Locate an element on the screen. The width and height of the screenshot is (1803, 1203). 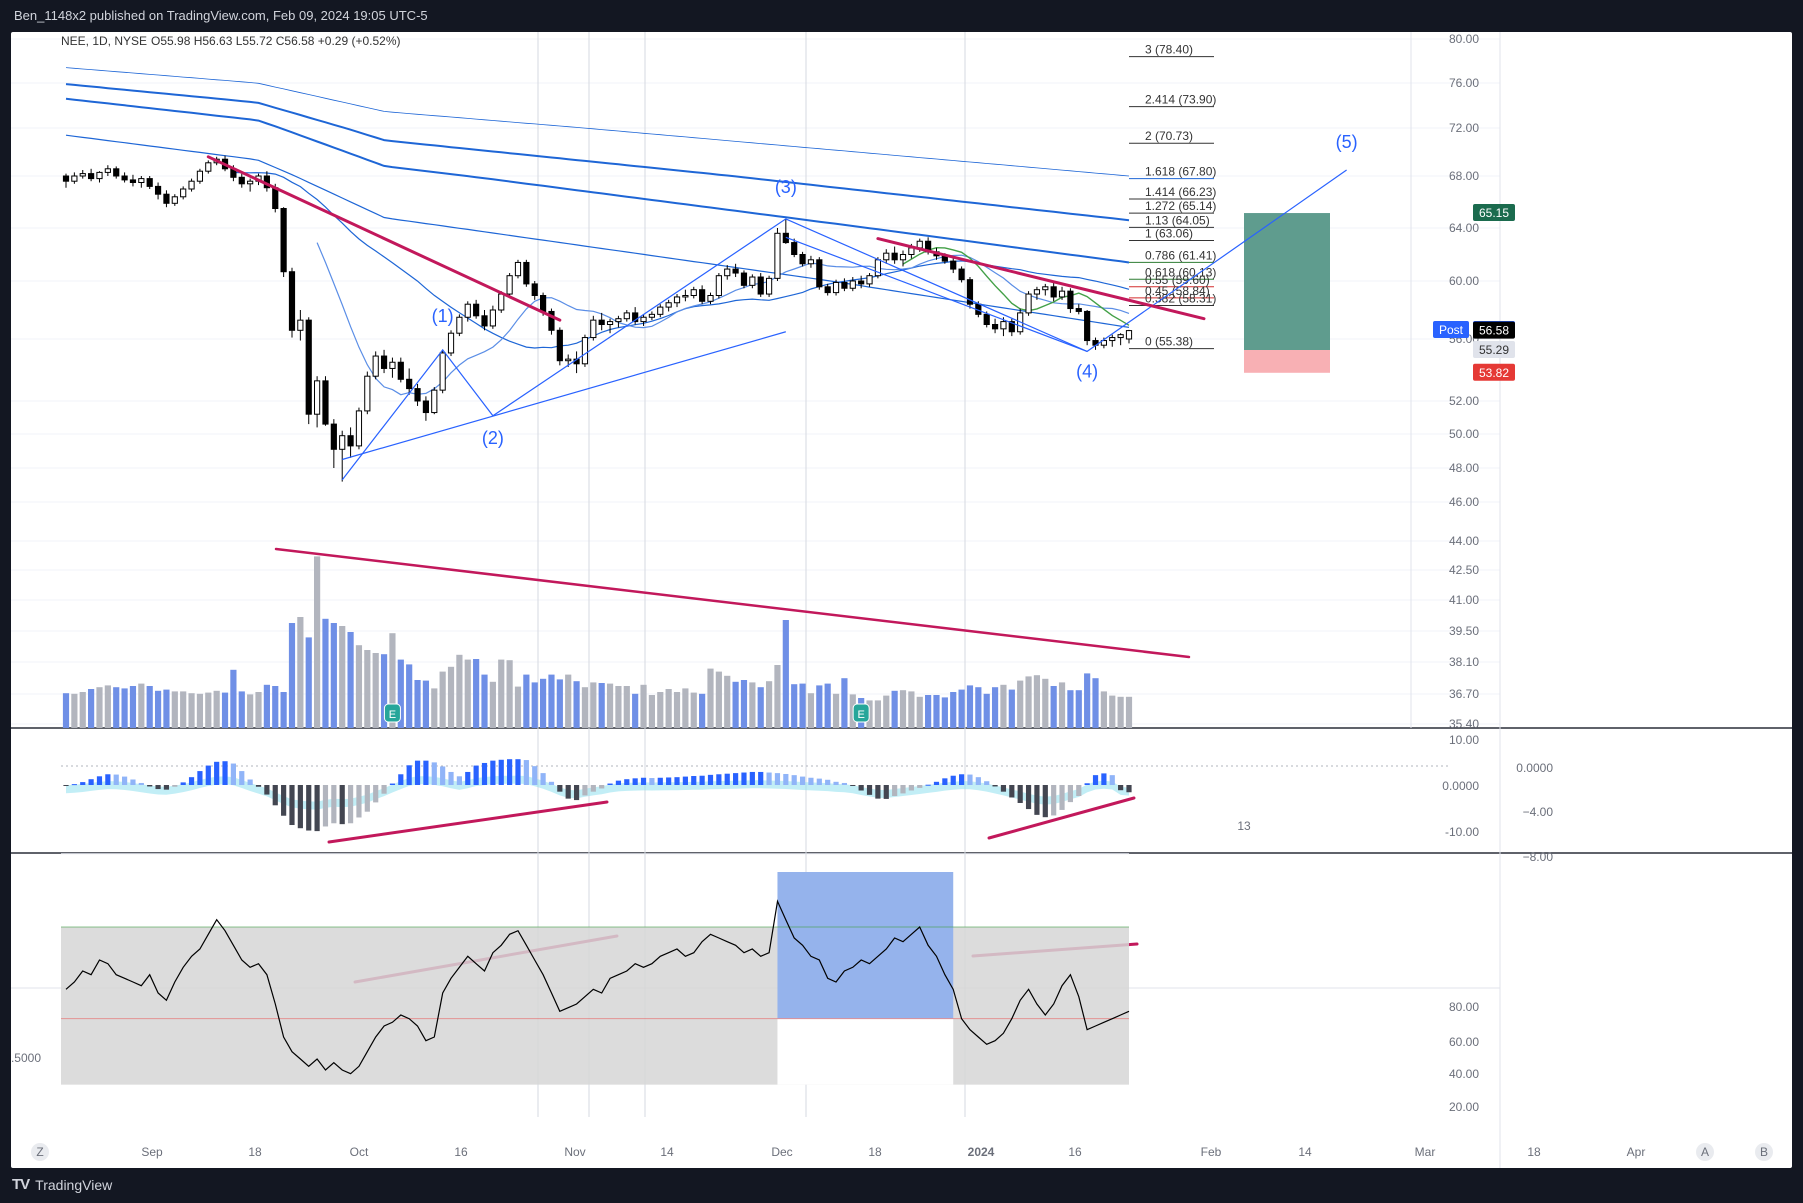
macd-axis-tick: 10.00 is located at coordinates (1464, 740).